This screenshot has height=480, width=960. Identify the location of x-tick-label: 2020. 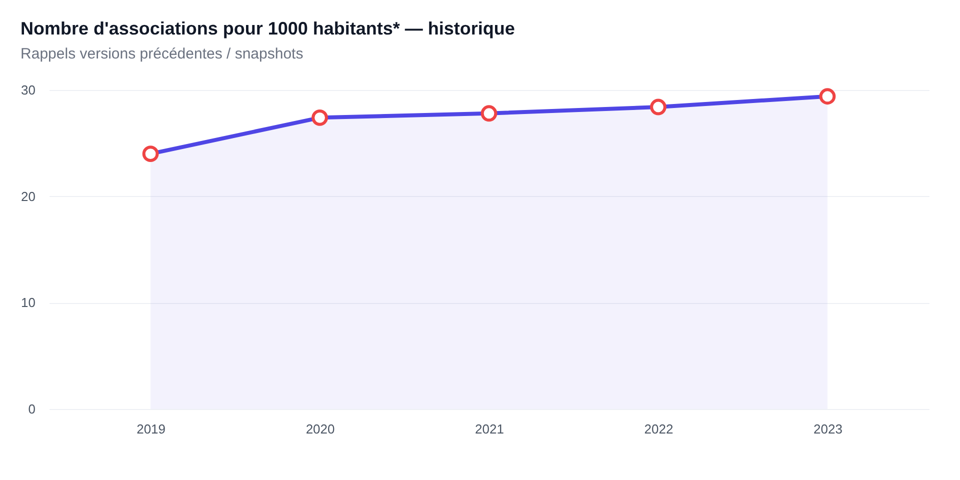
(320, 429).